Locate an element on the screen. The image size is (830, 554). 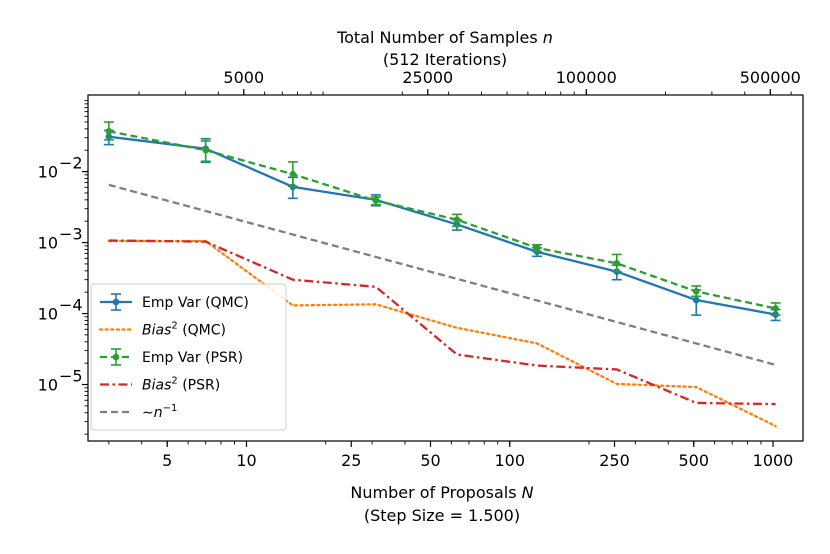
bottom-tick-label-2: 25 is located at coordinates (351, 460).